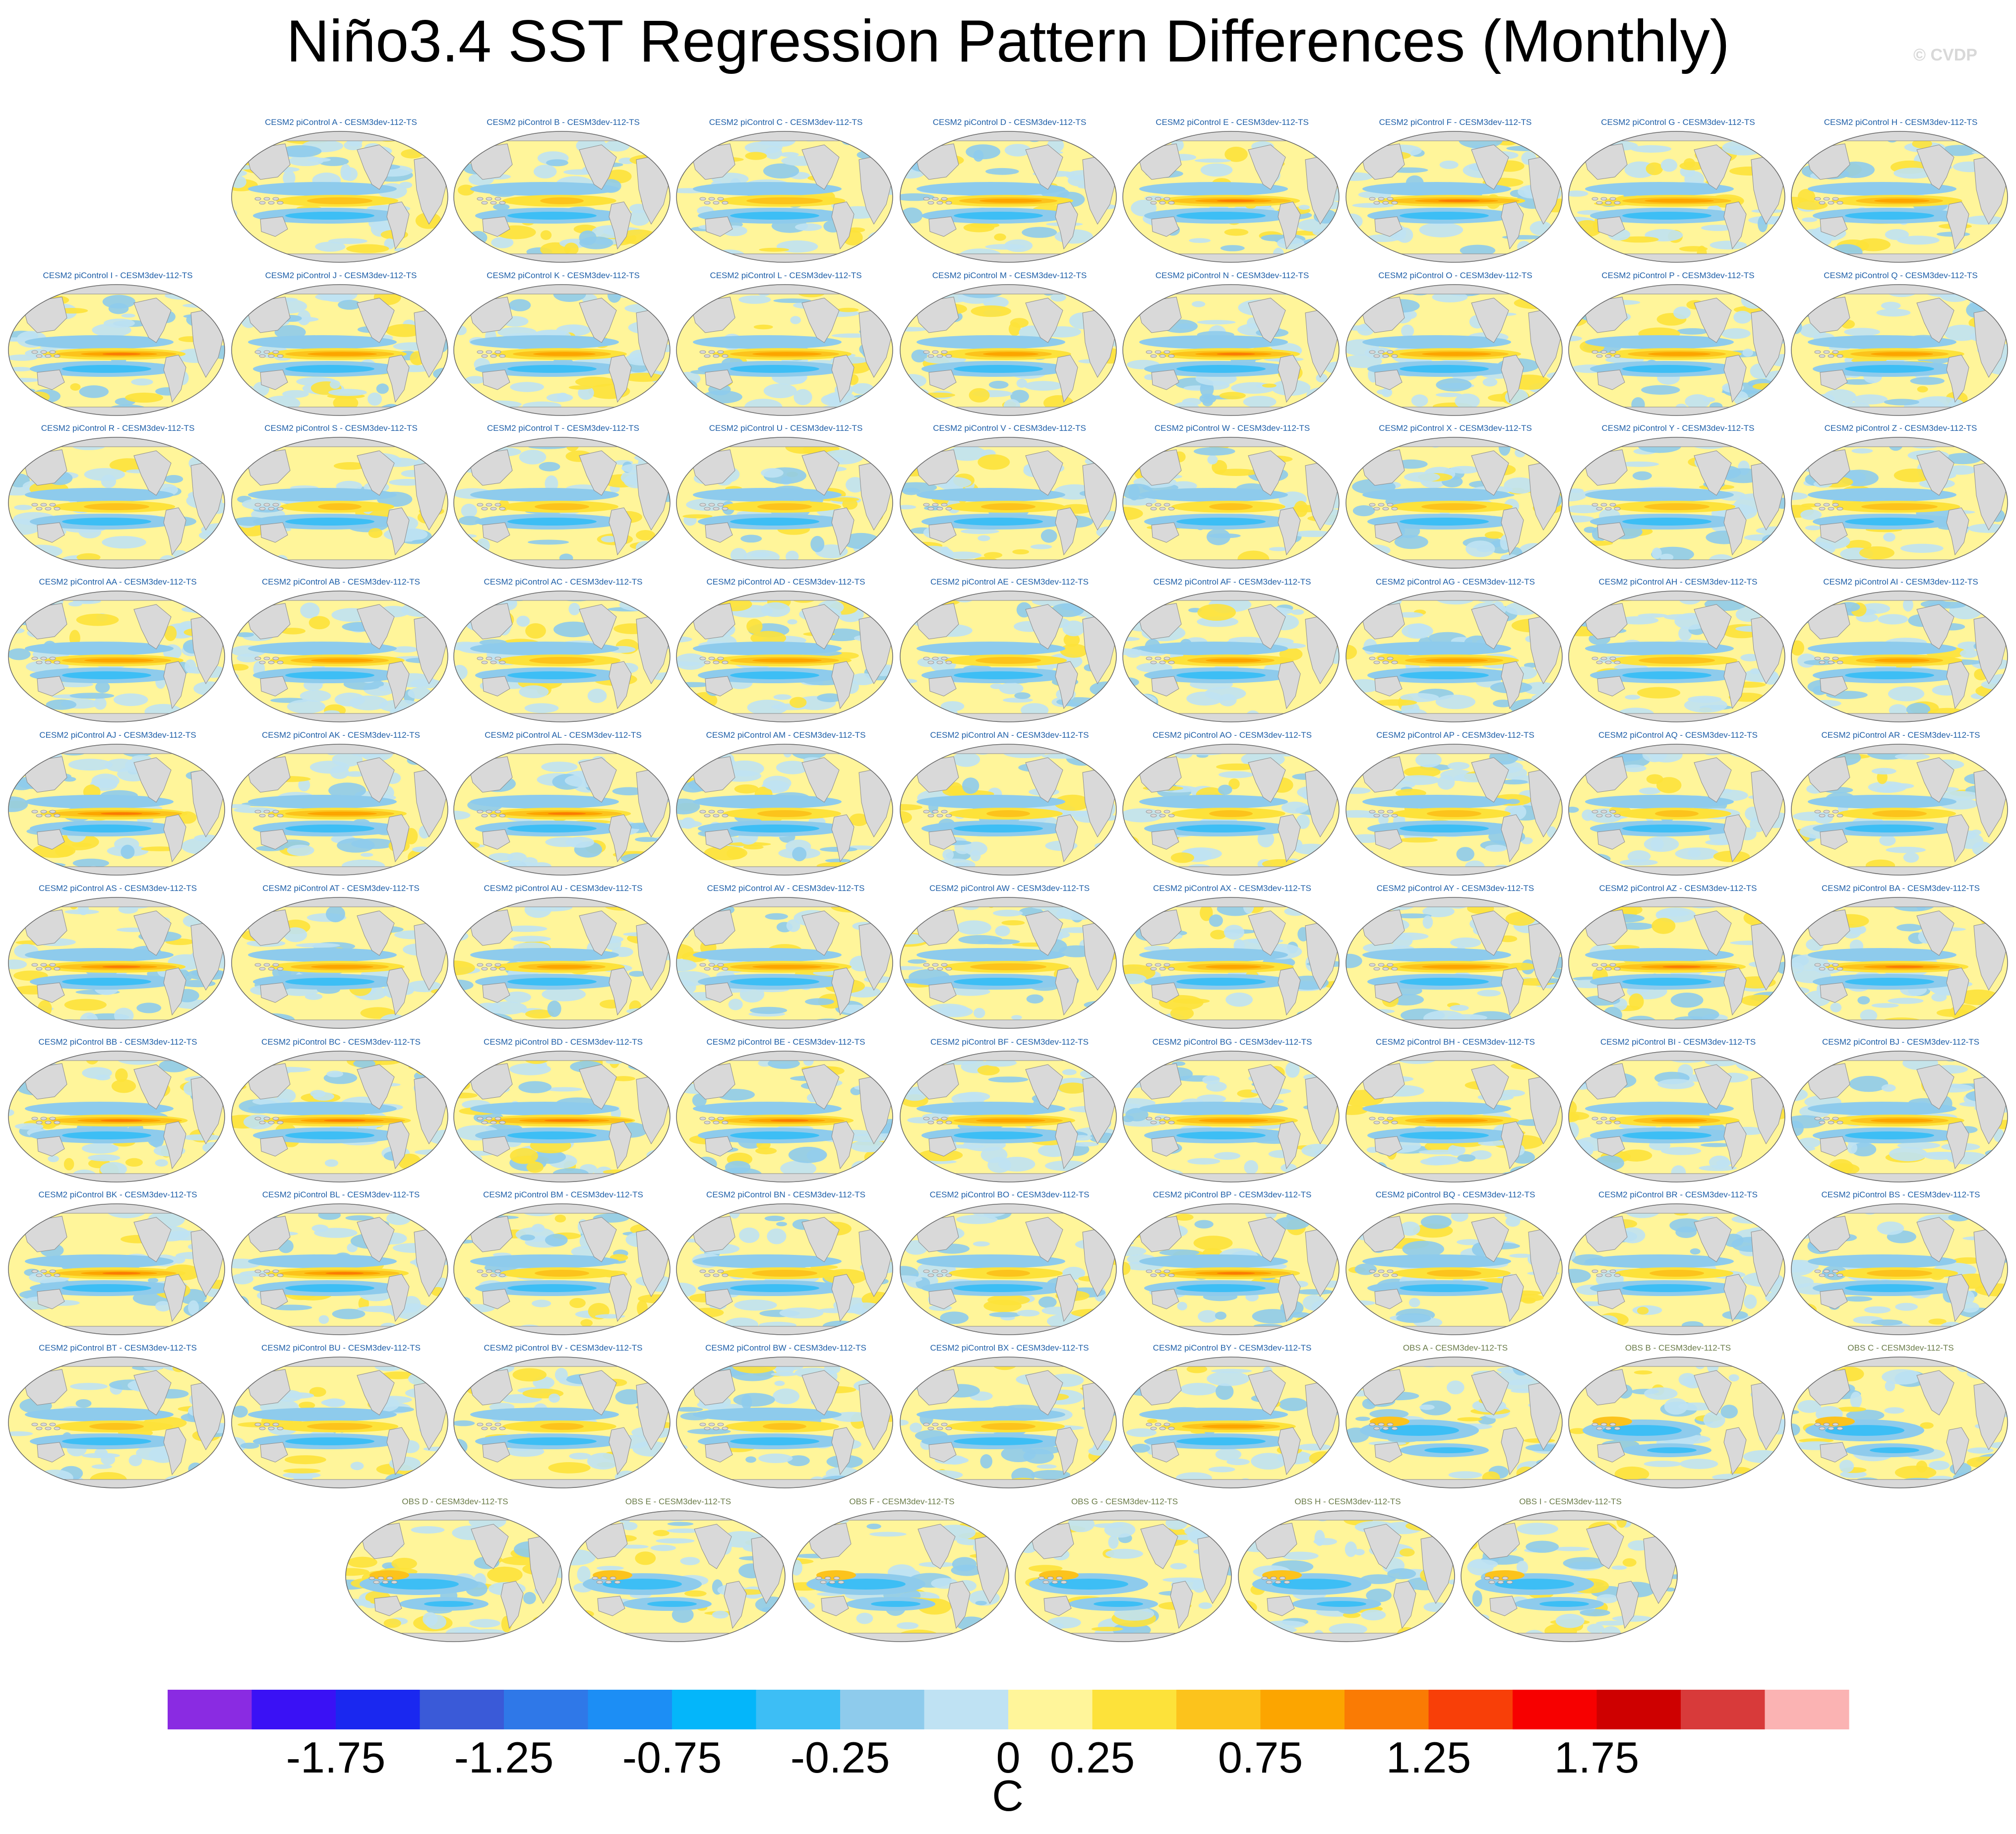  I want to click on map-panel: CESM2 piControl BM - CESM3dev-112-TS, so click(563, 1263).